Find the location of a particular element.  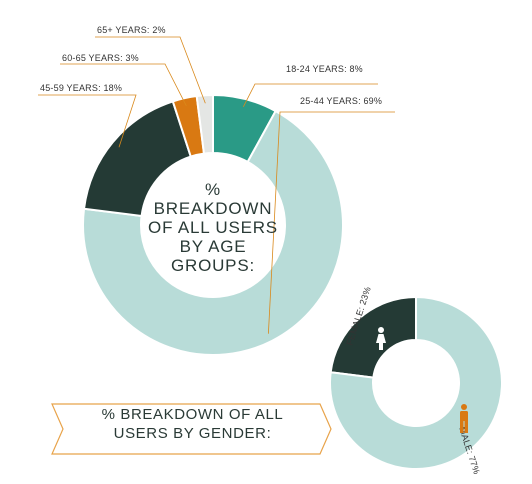

leader-line-18-24-years is located at coordinates (310, 95).